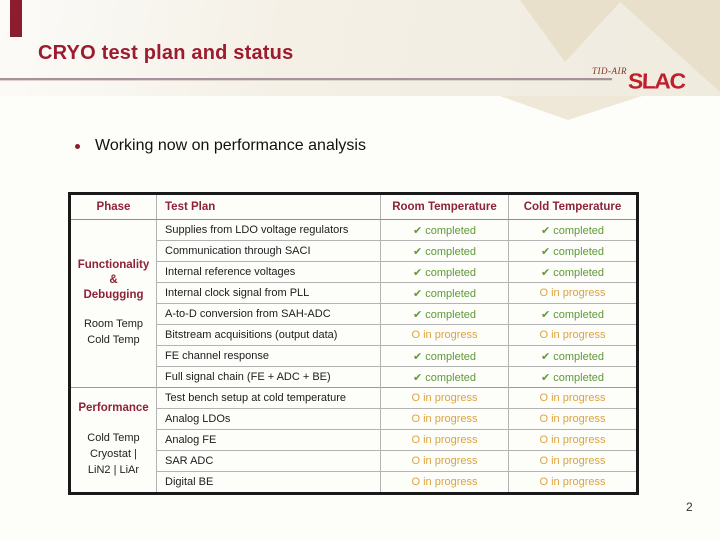  Describe the element at coordinates (268, 272) in the screenshot. I see `test-plan-cell: Internal reference voltages` at that location.